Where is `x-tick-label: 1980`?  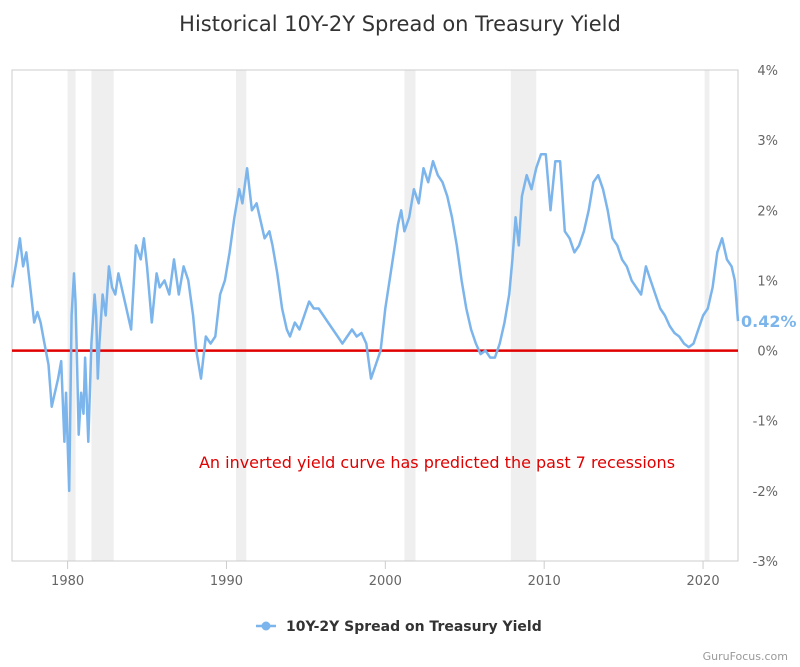 x-tick-label: 1980 is located at coordinates (67, 581).